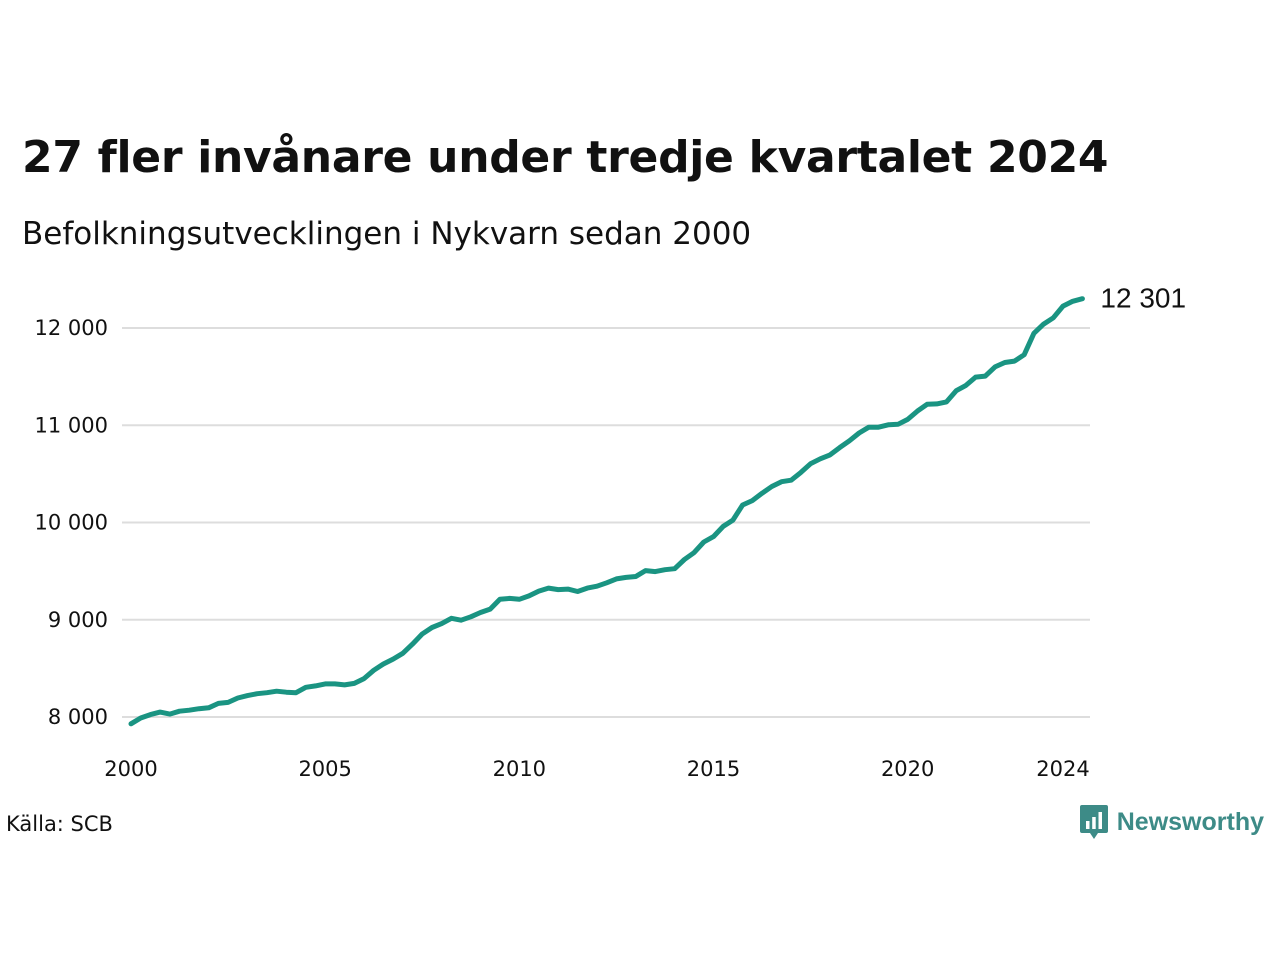  I want to click on x-tick-label: 2005, so click(324, 769).